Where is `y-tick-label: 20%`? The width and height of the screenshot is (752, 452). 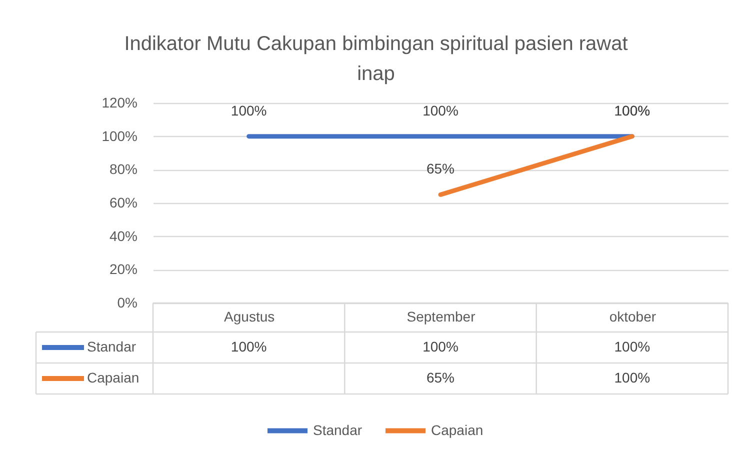
y-tick-label: 20% is located at coordinates (123, 269).